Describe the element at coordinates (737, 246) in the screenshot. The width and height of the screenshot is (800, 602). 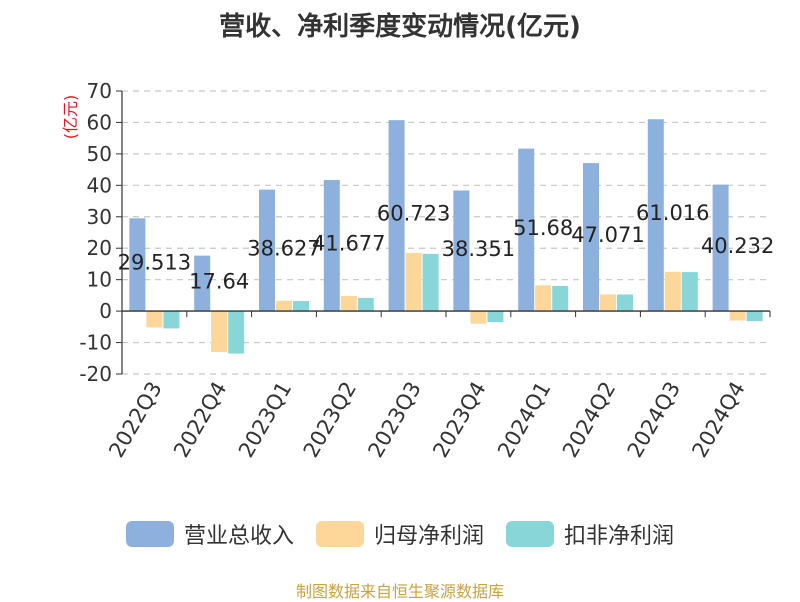
I see `data-label: 40.232` at that location.